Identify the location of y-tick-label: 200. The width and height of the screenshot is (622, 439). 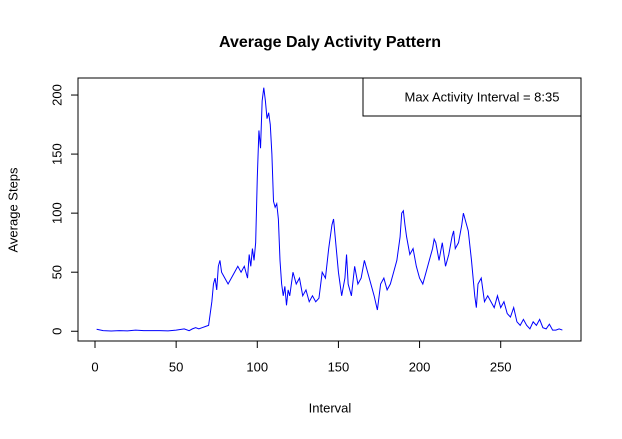
(56, 95).